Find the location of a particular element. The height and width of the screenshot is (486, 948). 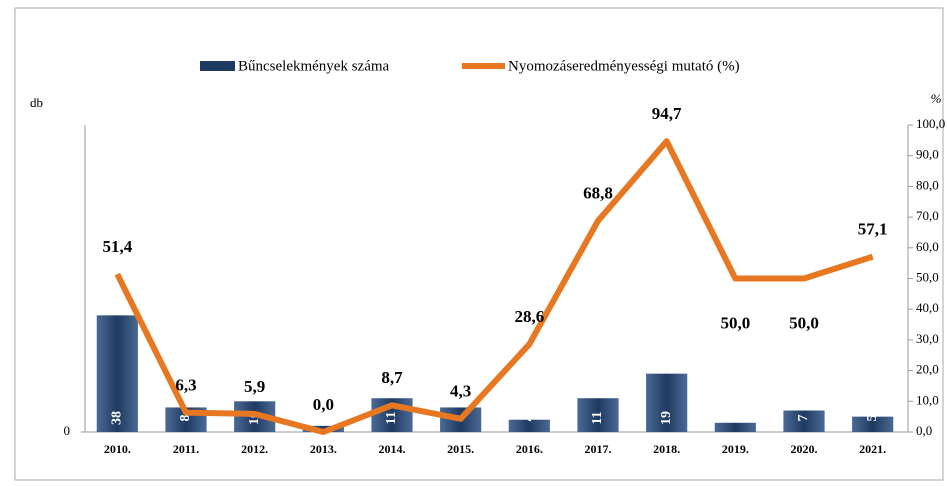

bar-value-label: 4 is located at coordinates (529, 418).